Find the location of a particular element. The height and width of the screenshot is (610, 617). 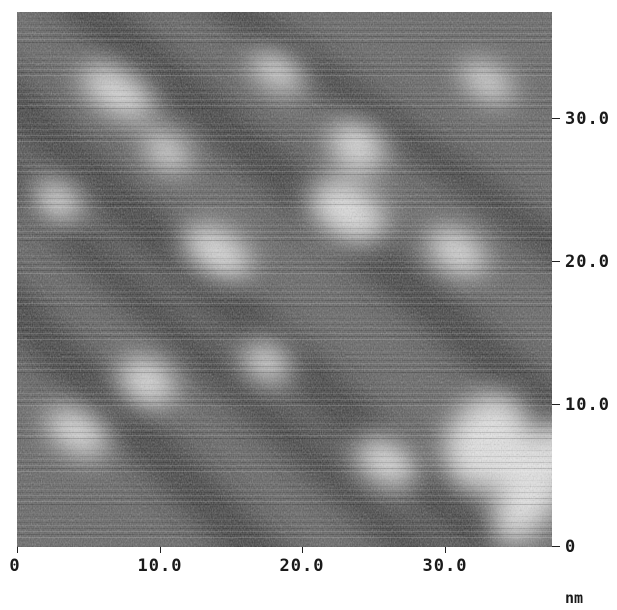

x-tick-label: 0 is located at coordinates (15, 566).